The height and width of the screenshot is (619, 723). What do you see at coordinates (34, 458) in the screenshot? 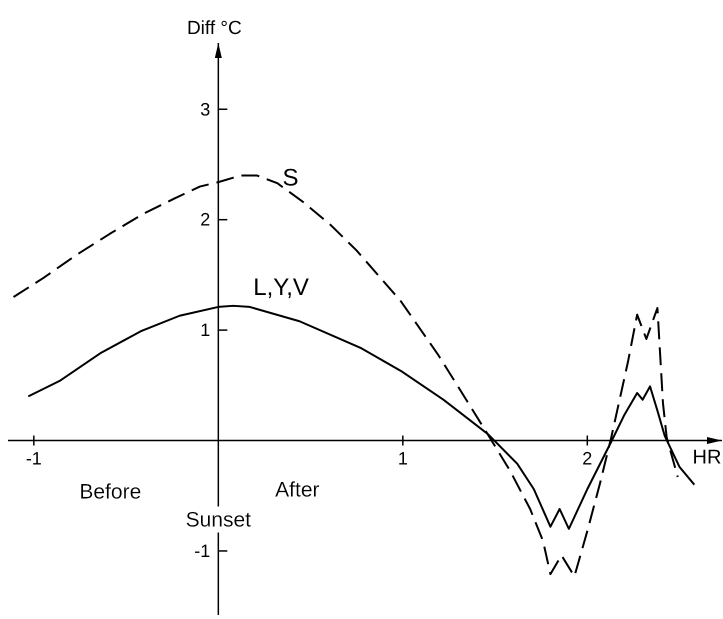
I see `x-tick-label: -1` at bounding box center [34, 458].